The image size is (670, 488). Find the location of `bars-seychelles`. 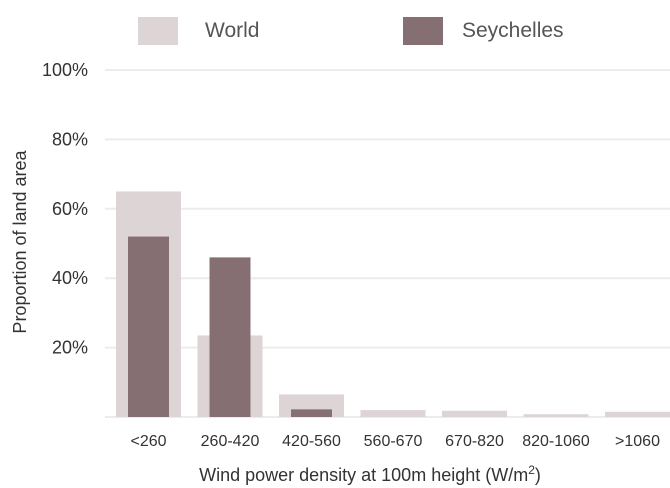

bars-seychelles is located at coordinates (230, 326).